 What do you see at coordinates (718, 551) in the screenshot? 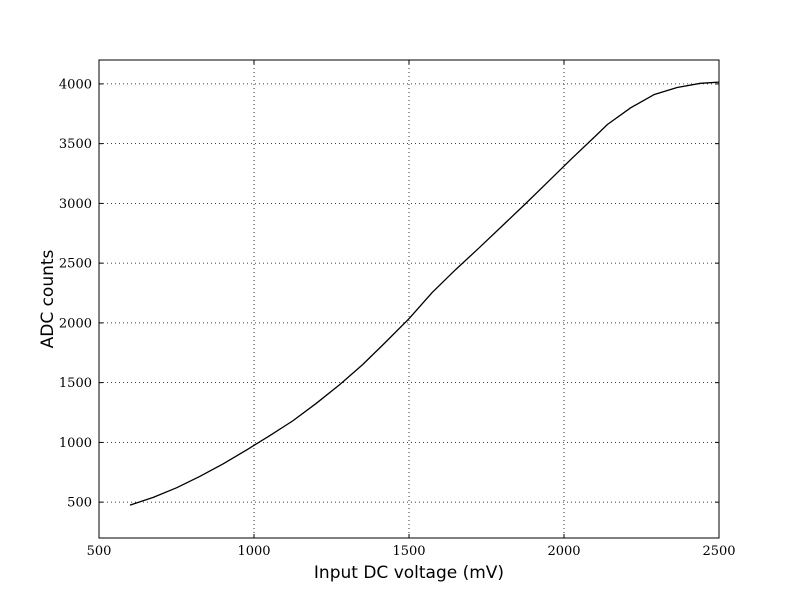
I see `x-tick-label: 2500` at bounding box center [718, 551].